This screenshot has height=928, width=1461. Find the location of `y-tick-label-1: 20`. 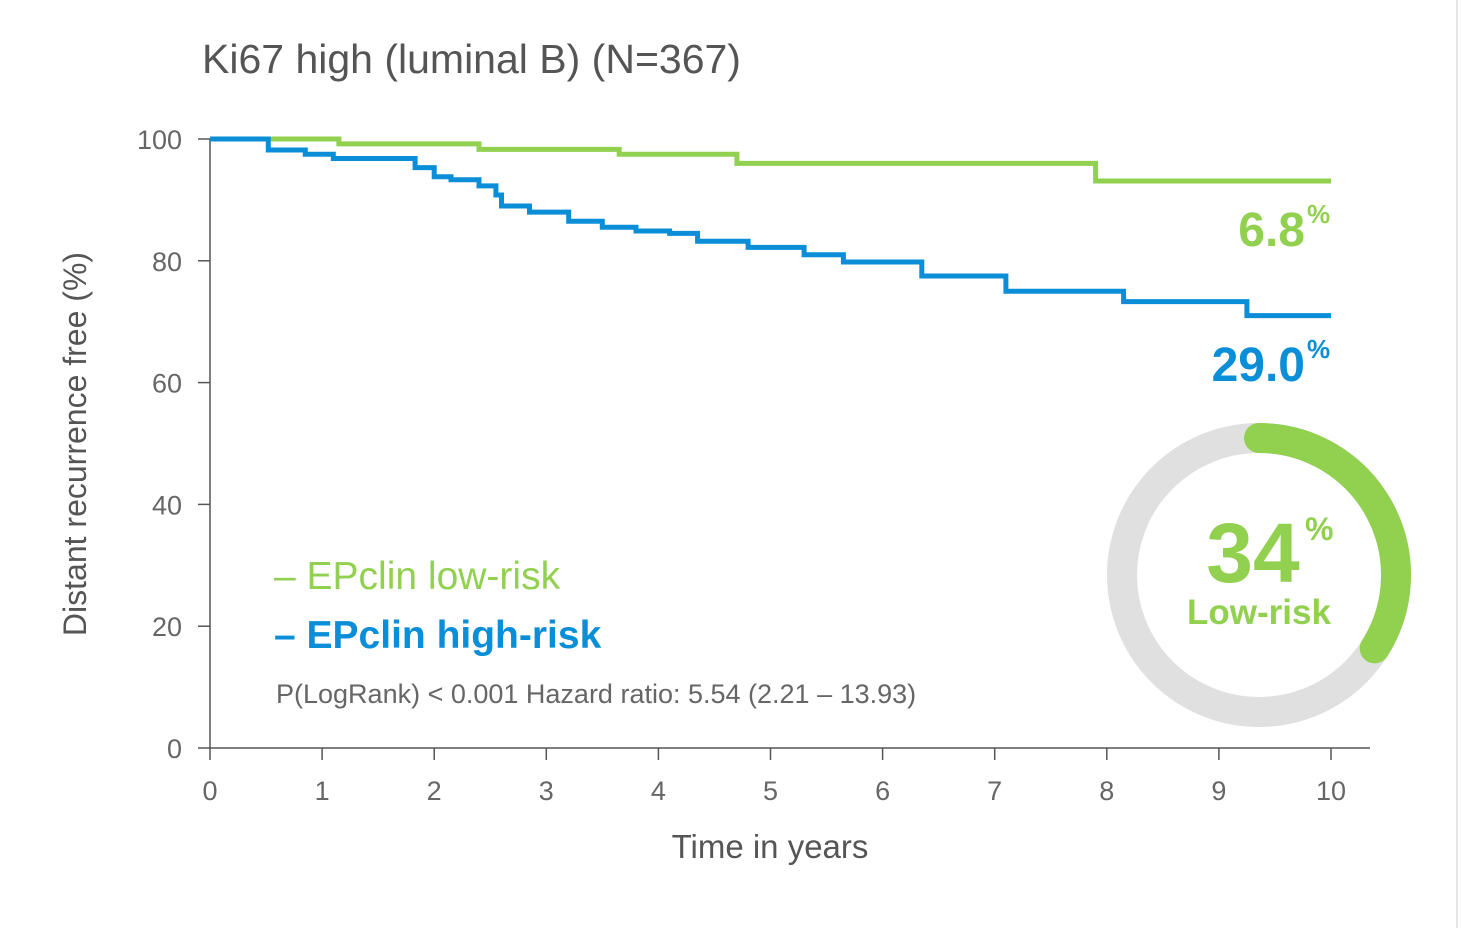

y-tick-label-1: 20 is located at coordinates (167, 627).